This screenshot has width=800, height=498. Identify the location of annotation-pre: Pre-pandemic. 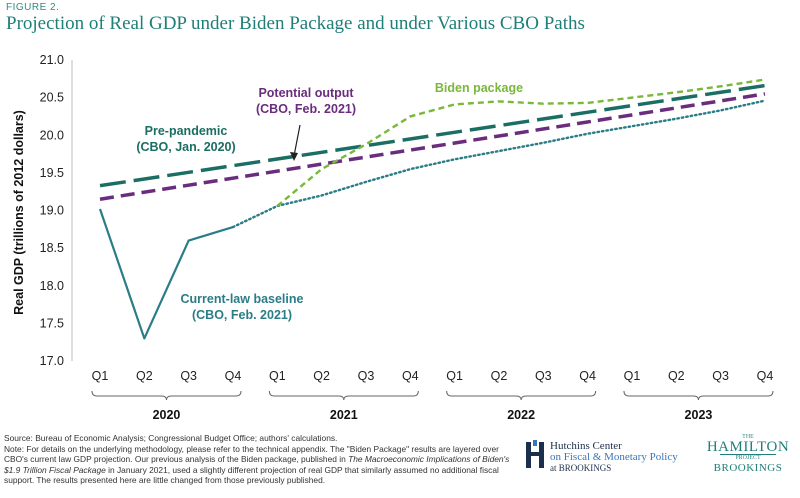
(186, 131).